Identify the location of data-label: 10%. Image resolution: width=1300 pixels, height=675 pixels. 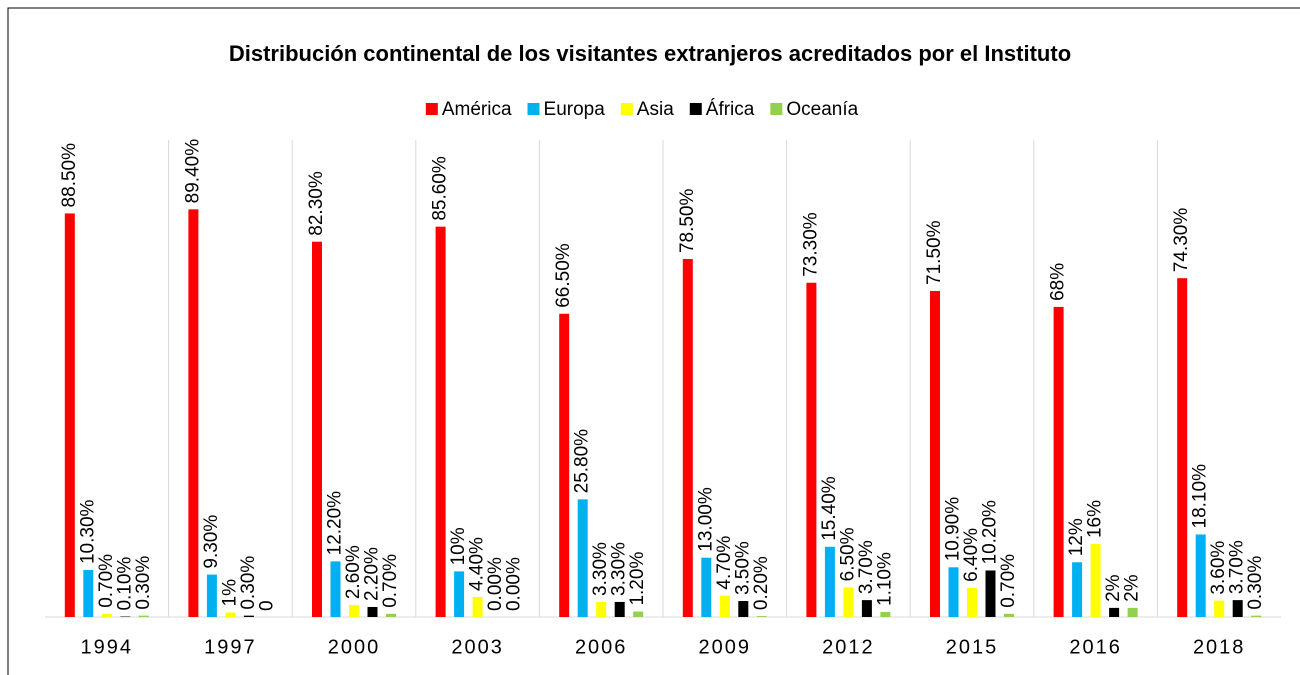
(458, 546).